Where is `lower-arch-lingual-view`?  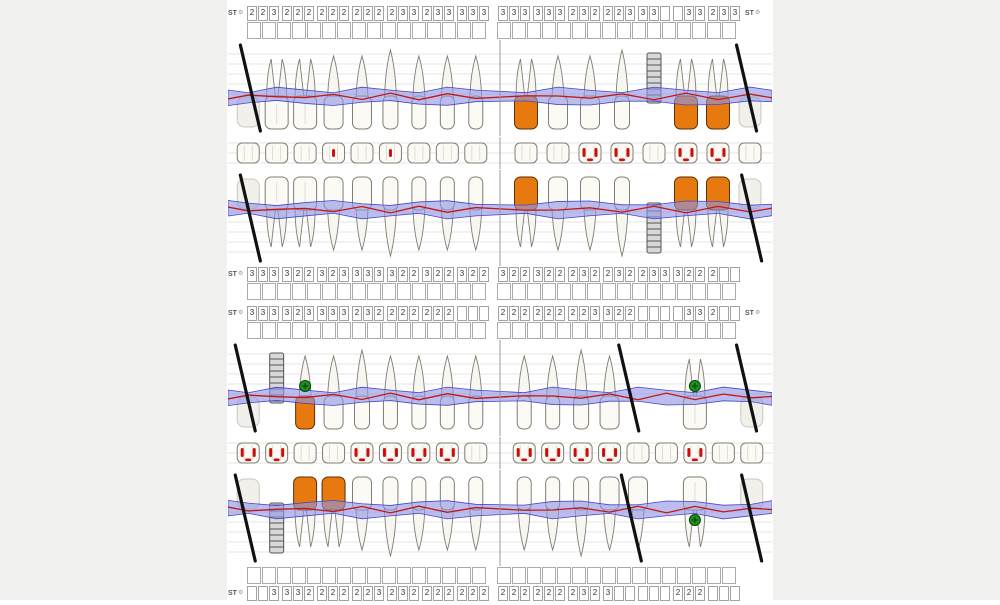
lower-arch-lingual-view is located at coordinates (500, 518).